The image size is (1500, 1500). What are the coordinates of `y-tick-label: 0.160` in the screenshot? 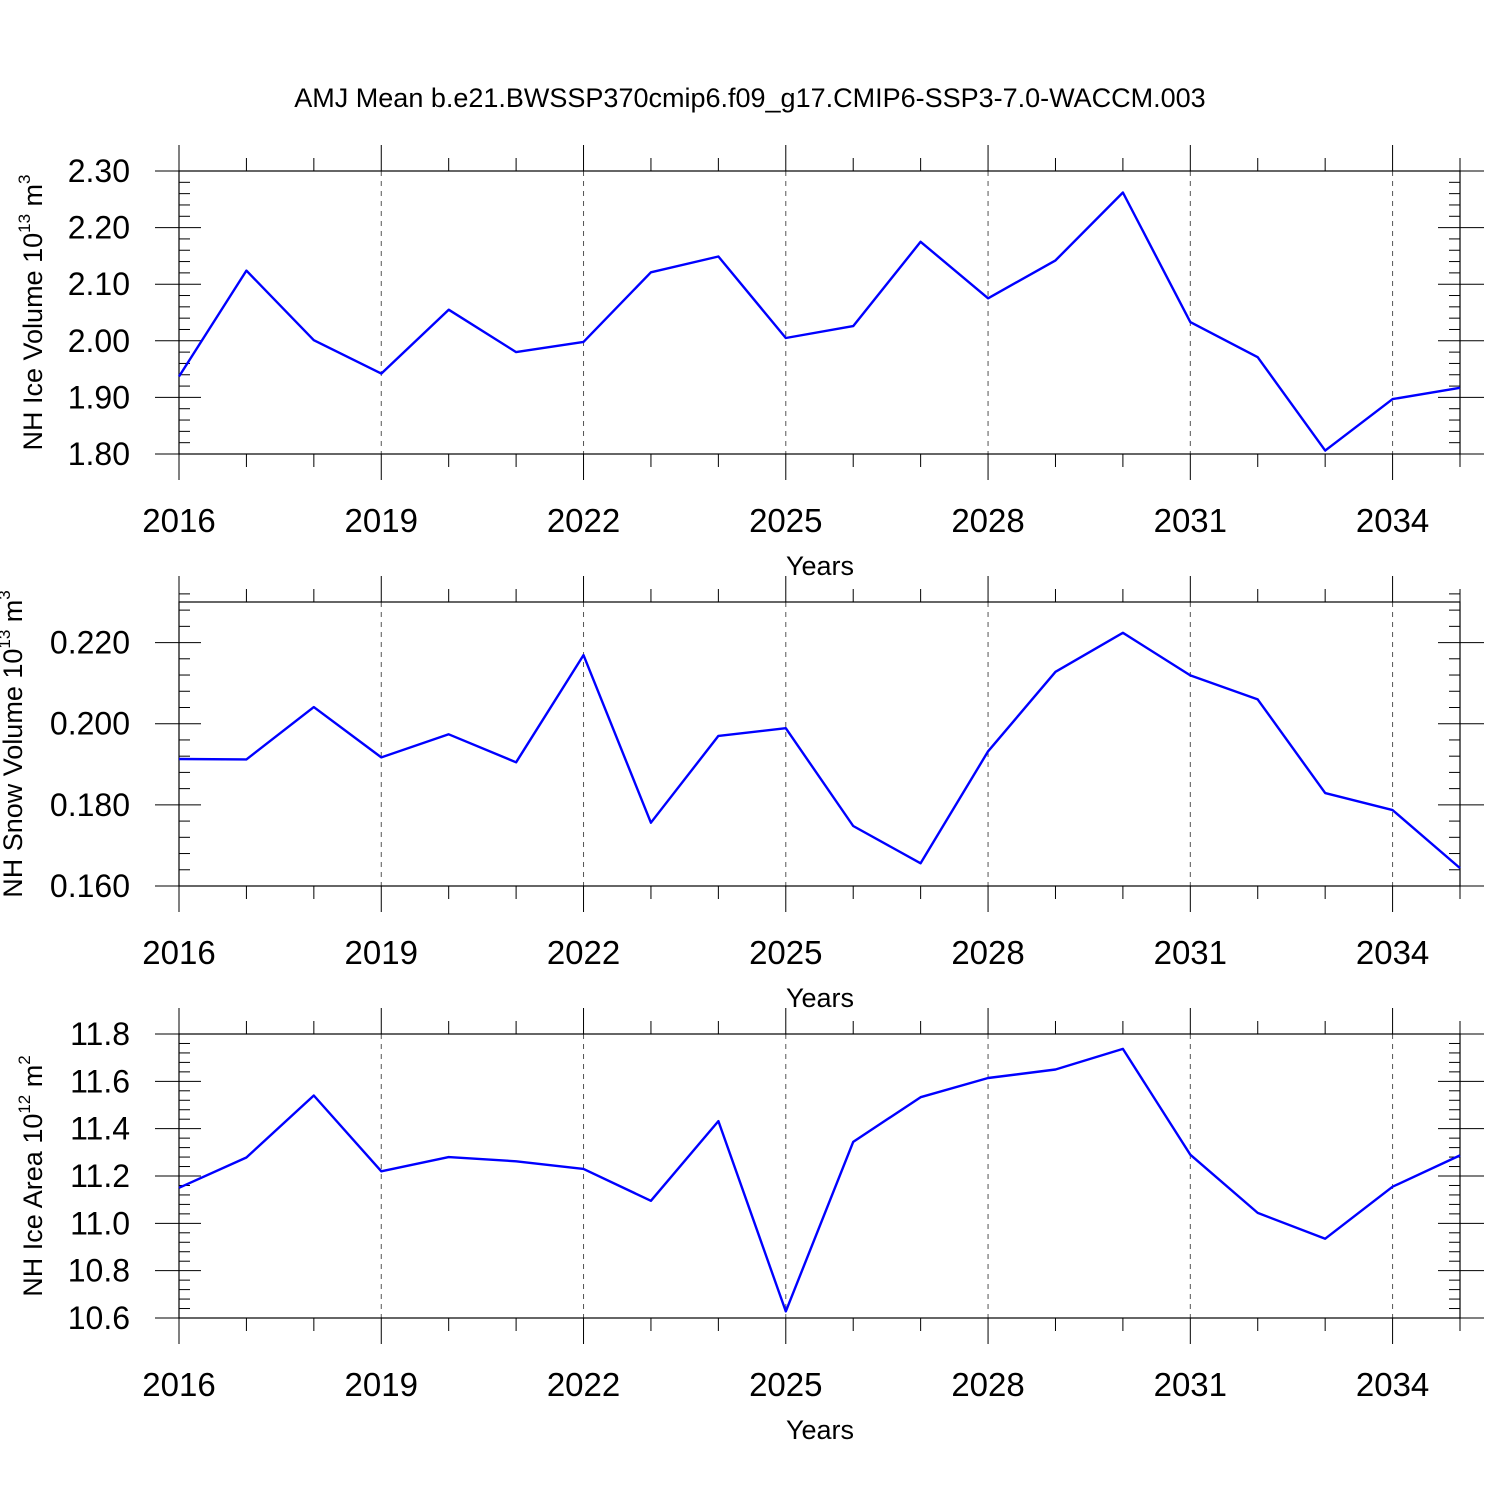 It's located at (90, 886).